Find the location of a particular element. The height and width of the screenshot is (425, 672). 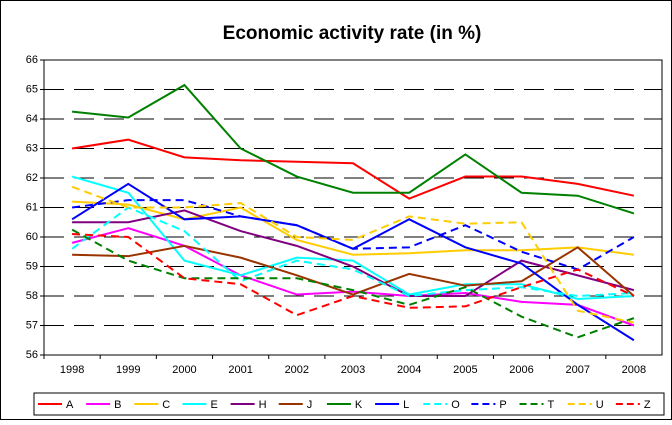

legend-label: C is located at coordinates (166, 405).